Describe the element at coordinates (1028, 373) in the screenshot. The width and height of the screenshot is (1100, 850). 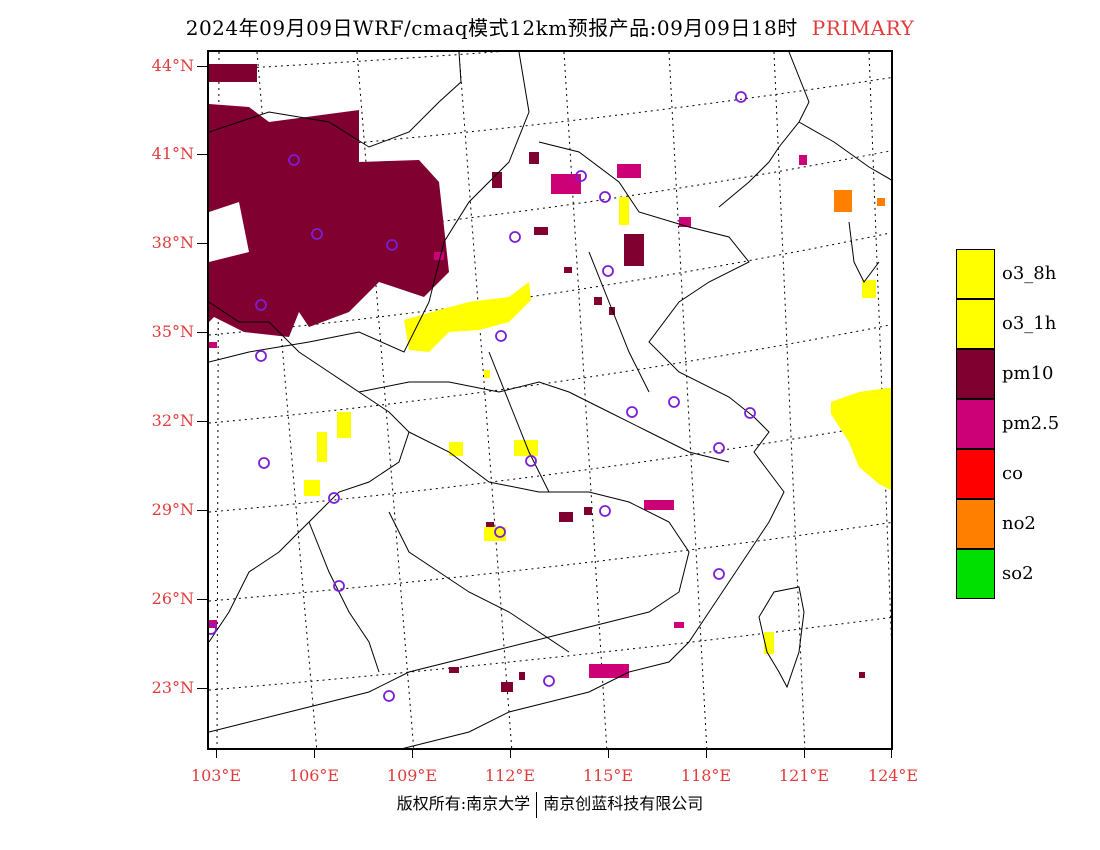
I see `legend-label: pm10` at that location.